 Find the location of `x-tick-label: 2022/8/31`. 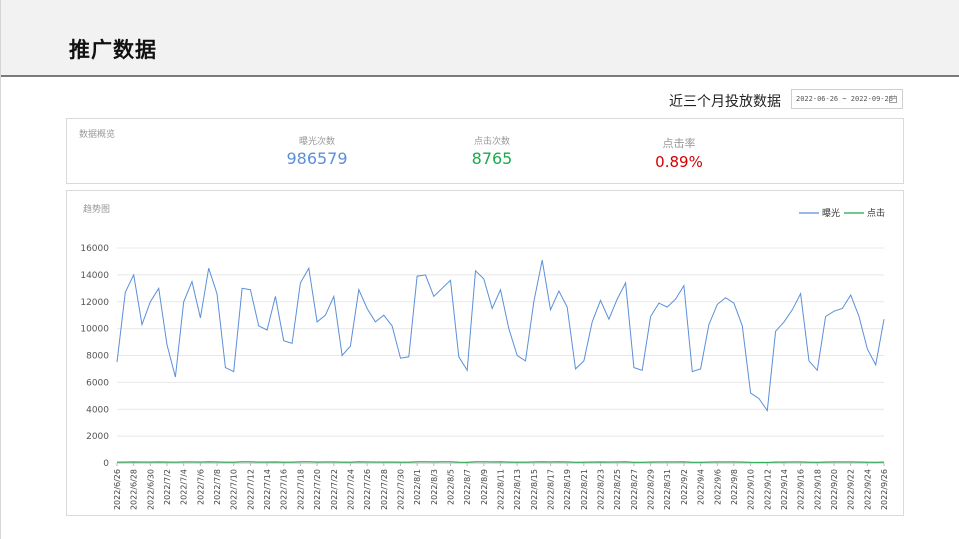

x-tick-label: 2022/8/31 is located at coordinates (667, 489).